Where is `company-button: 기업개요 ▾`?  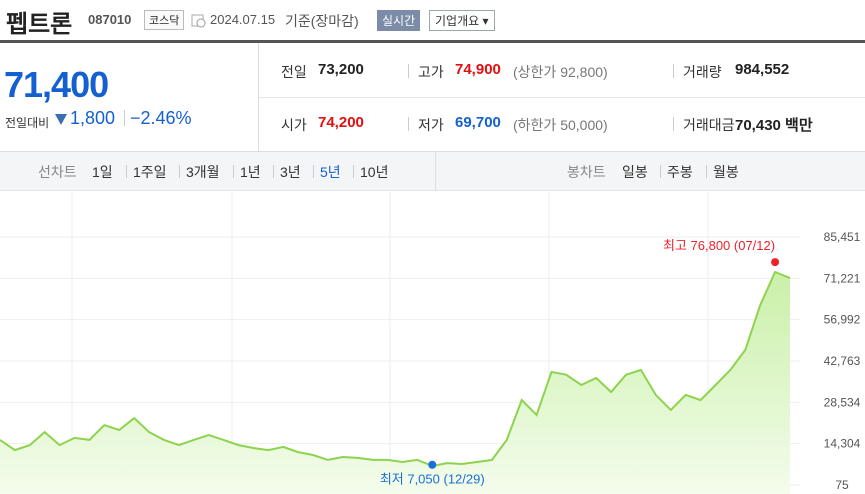 company-button: 기업개요 ▾ is located at coordinates (462, 20).